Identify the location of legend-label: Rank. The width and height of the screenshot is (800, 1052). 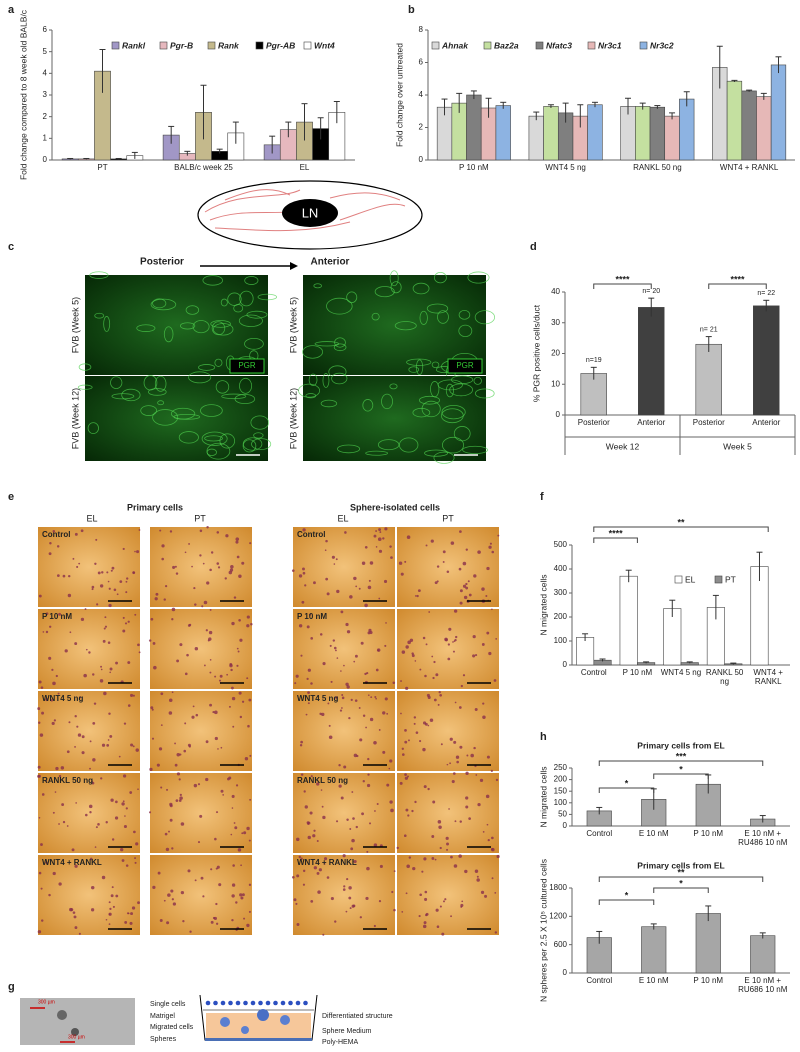
(229, 45).